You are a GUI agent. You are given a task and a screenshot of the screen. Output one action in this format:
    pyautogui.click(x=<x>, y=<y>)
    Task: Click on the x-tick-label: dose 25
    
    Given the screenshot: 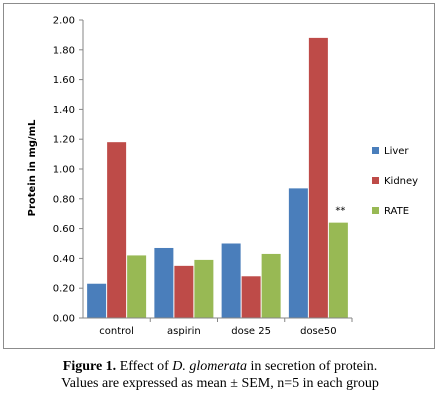 What is the action you would take?
    pyautogui.click(x=251, y=331)
    